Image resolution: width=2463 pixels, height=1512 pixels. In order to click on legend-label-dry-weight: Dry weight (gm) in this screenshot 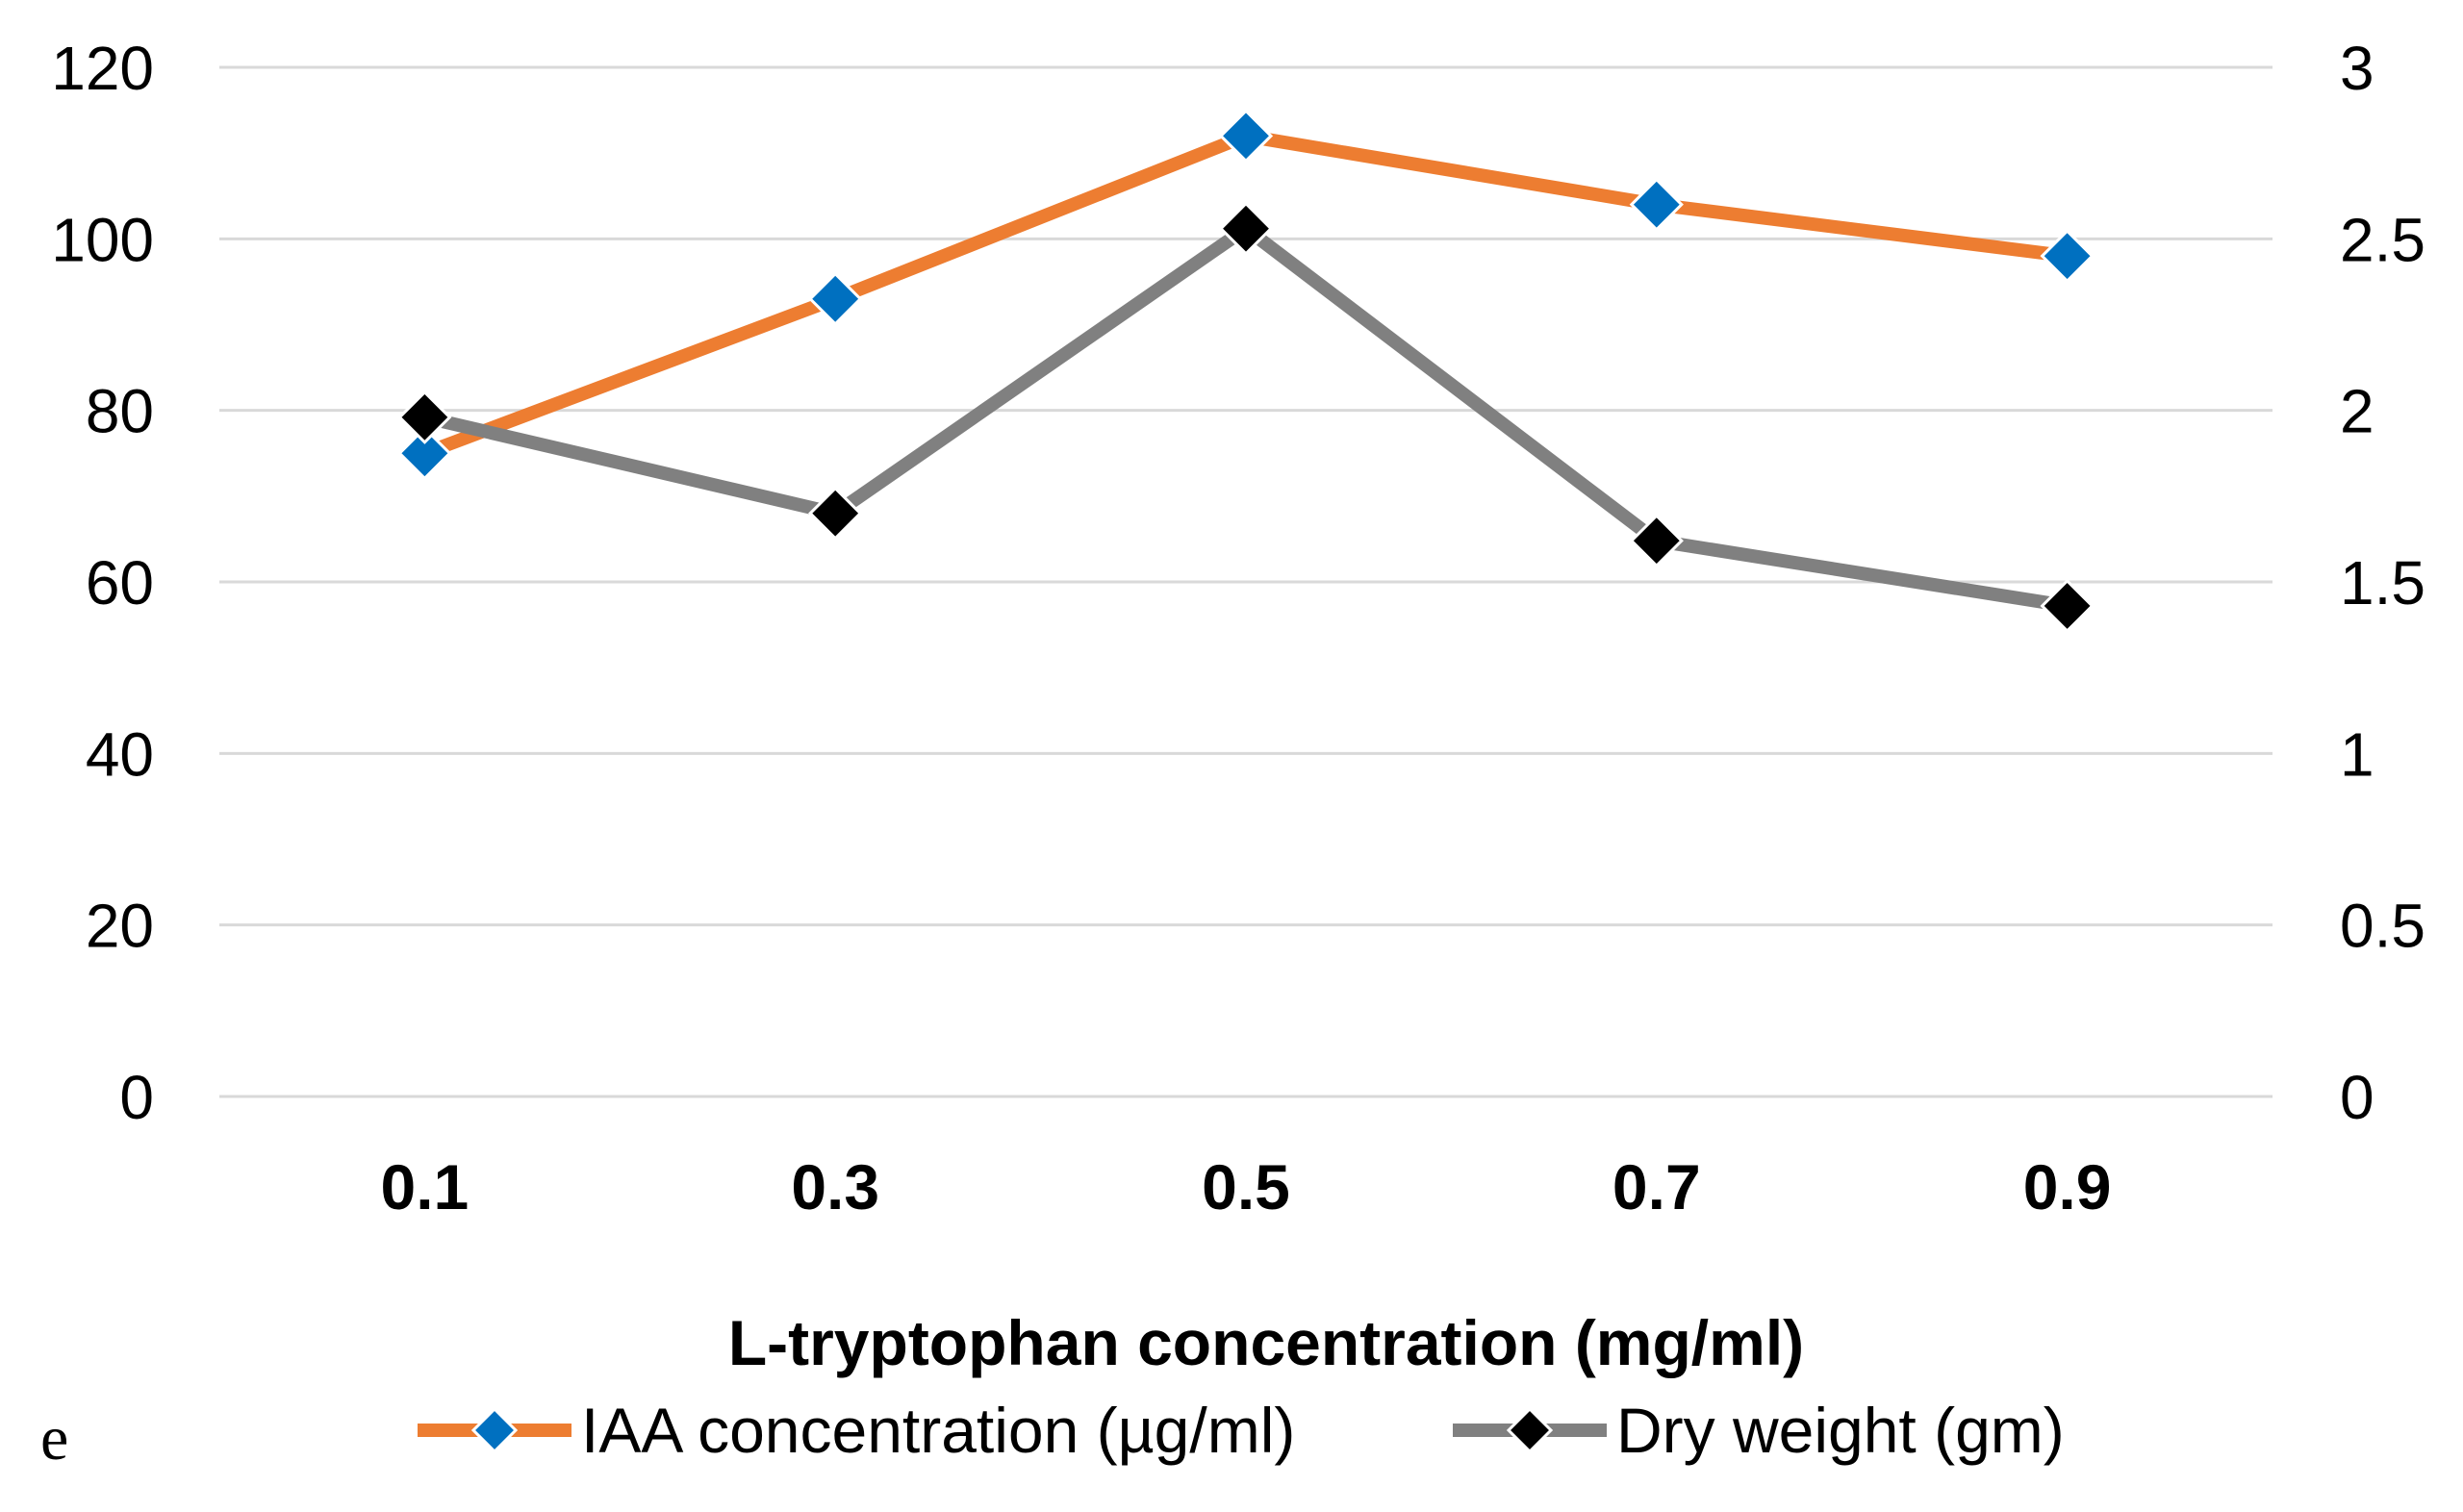, I will do `click(1841, 1431)`.